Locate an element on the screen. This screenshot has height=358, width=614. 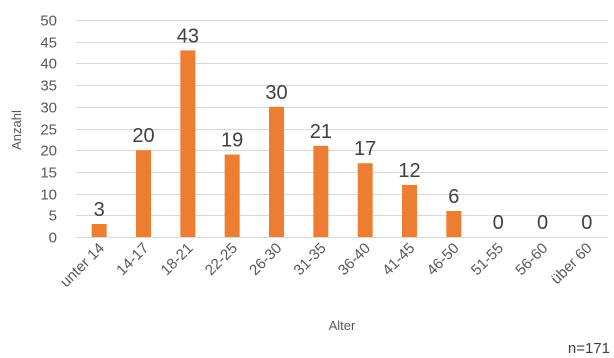
bar-value-label: 43 is located at coordinates (188, 36).